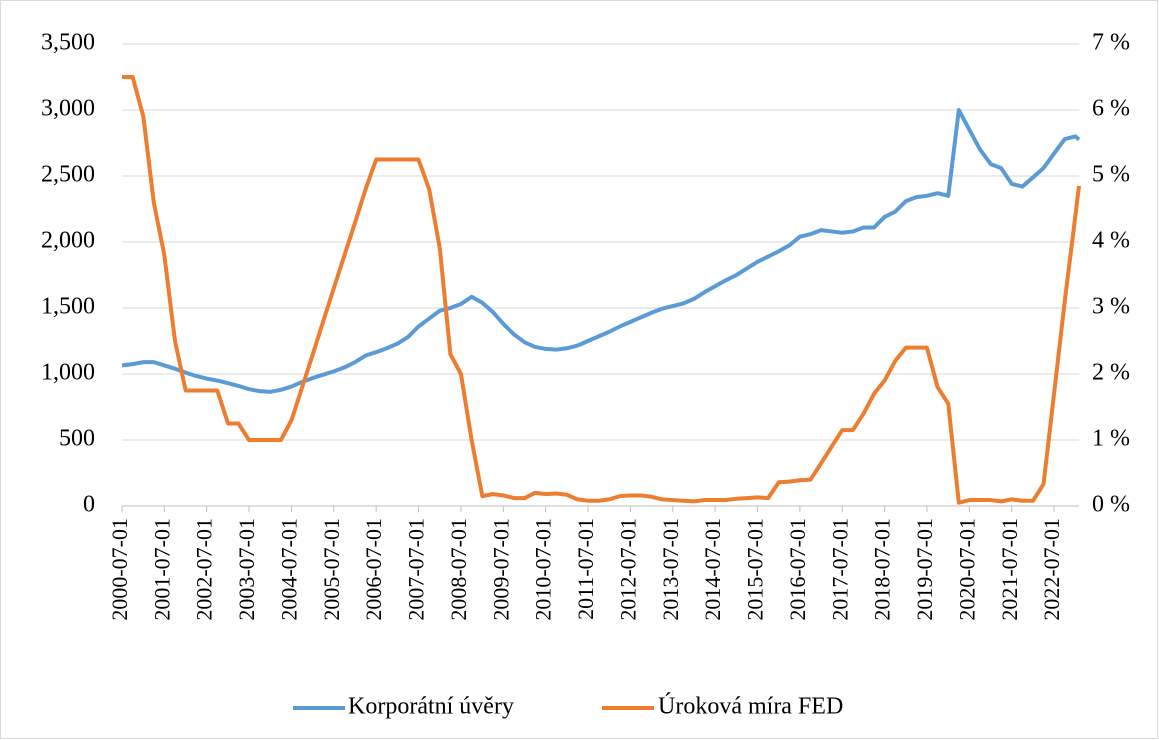 This screenshot has height=740, width=1159. Describe the element at coordinates (924, 569) in the screenshot. I see `x-tick-label: 2019-07-01` at that location.